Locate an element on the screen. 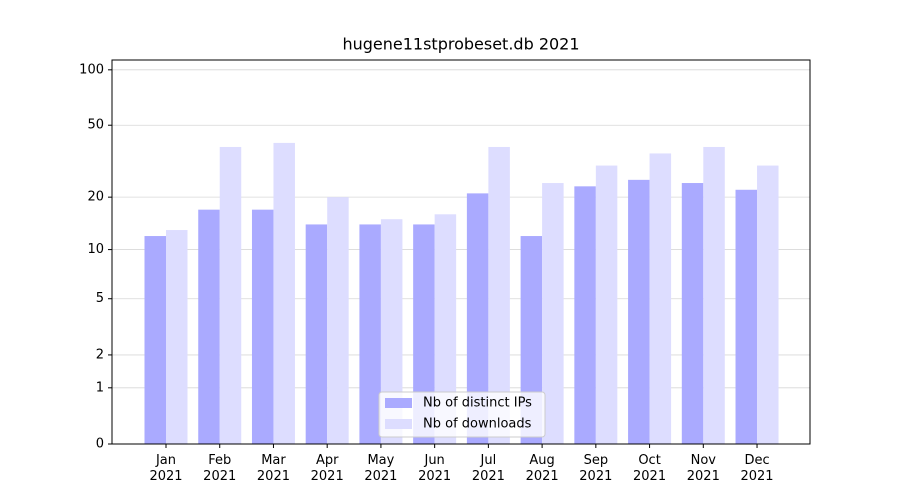 This screenshot has width=900, height=500. legend-label: Nb of distinct IPs is located at coordinates (477, 403).